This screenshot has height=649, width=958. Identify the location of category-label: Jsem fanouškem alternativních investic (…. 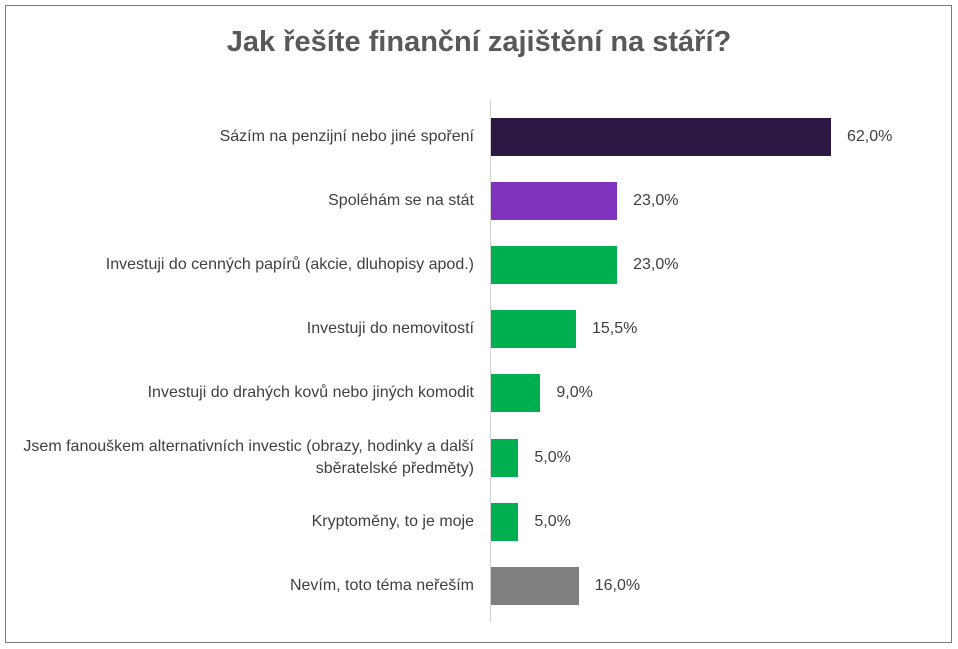
(248, 457).